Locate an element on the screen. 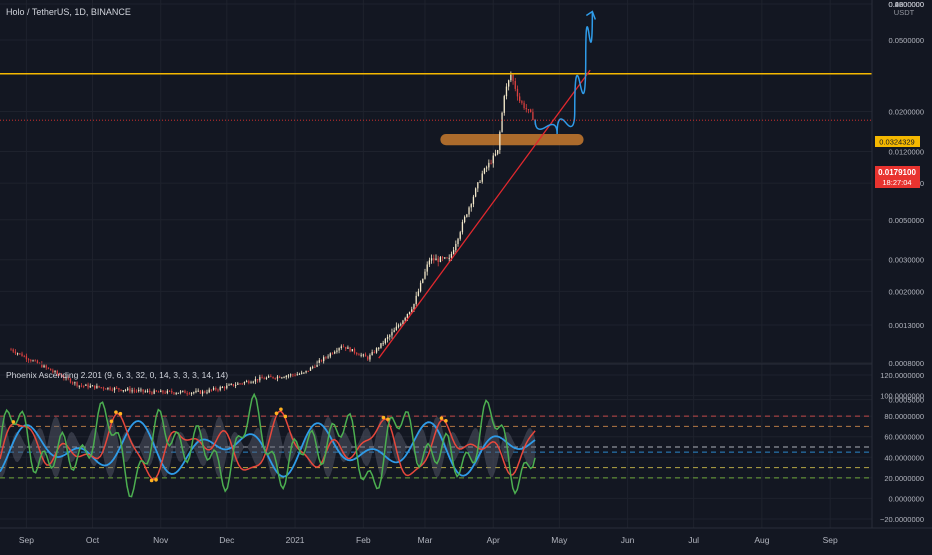 The width and height of the screenshot is (932, 555). price-tick-label: 0.0500000 is located at coordinates (906, 40).